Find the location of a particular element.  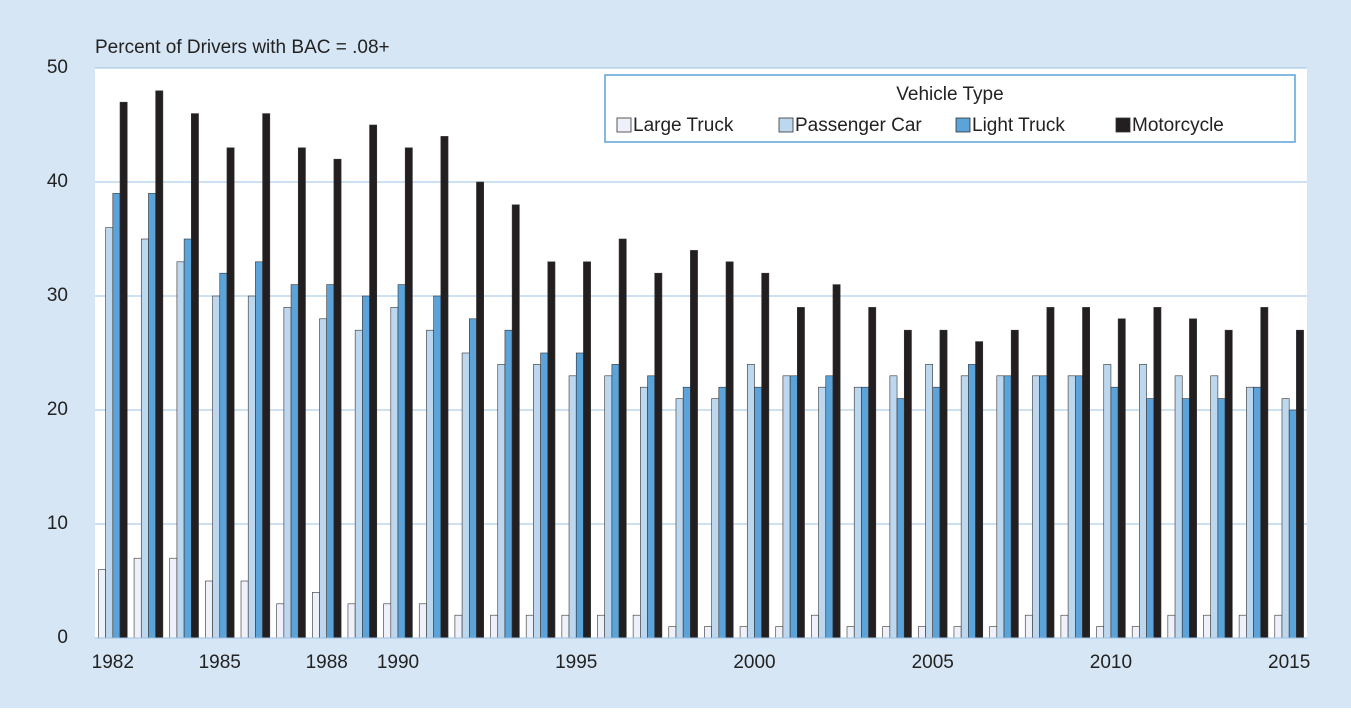

x-tick-label: 1982 is located at coordinates (113, 662).